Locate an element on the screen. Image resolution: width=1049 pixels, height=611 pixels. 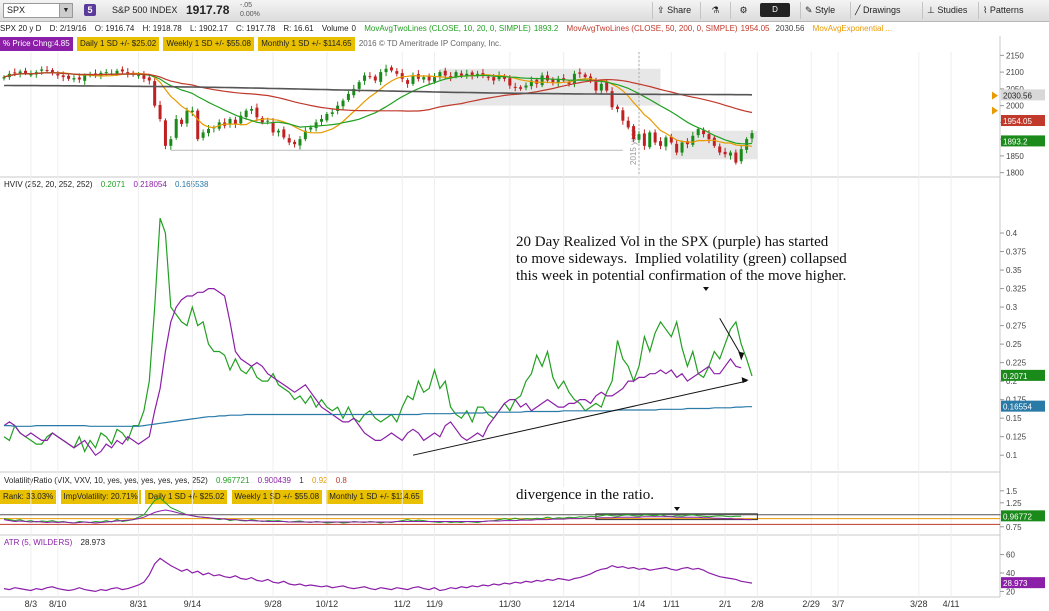
consolidation-box-bottom is located at coordinates (714, 145).